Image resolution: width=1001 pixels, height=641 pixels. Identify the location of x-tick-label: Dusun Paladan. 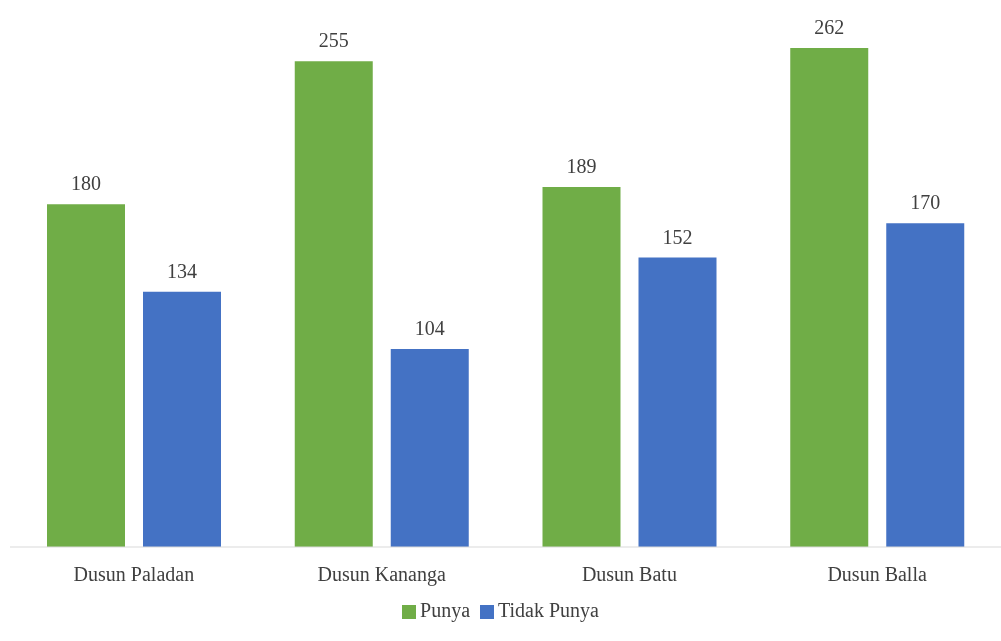
(134, 574).